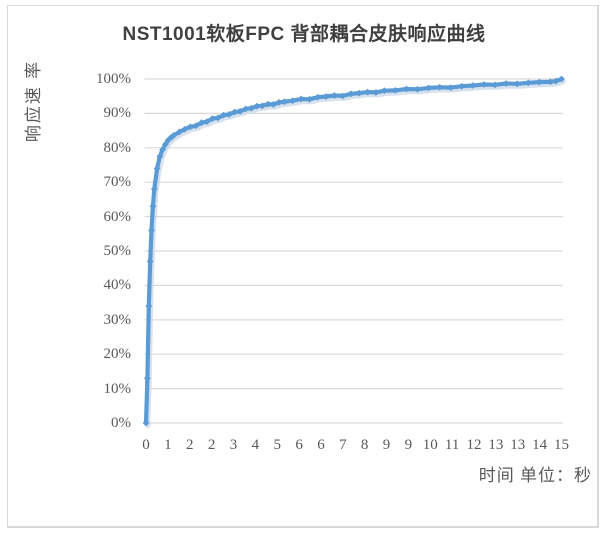 This screenshot has height=537, width=608. Describe the element at coordinates (113, 79) in the screenshot. I see `y-tick-label: 100%` at that location.